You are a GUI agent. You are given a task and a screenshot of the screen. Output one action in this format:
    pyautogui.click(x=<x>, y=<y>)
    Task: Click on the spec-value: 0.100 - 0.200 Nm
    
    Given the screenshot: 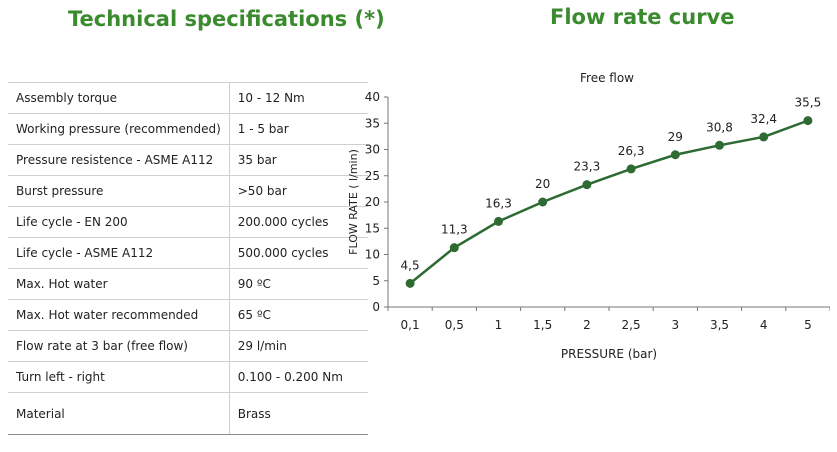 What is the action you would take?
    pyautogui.click(x=298, y=377)
    